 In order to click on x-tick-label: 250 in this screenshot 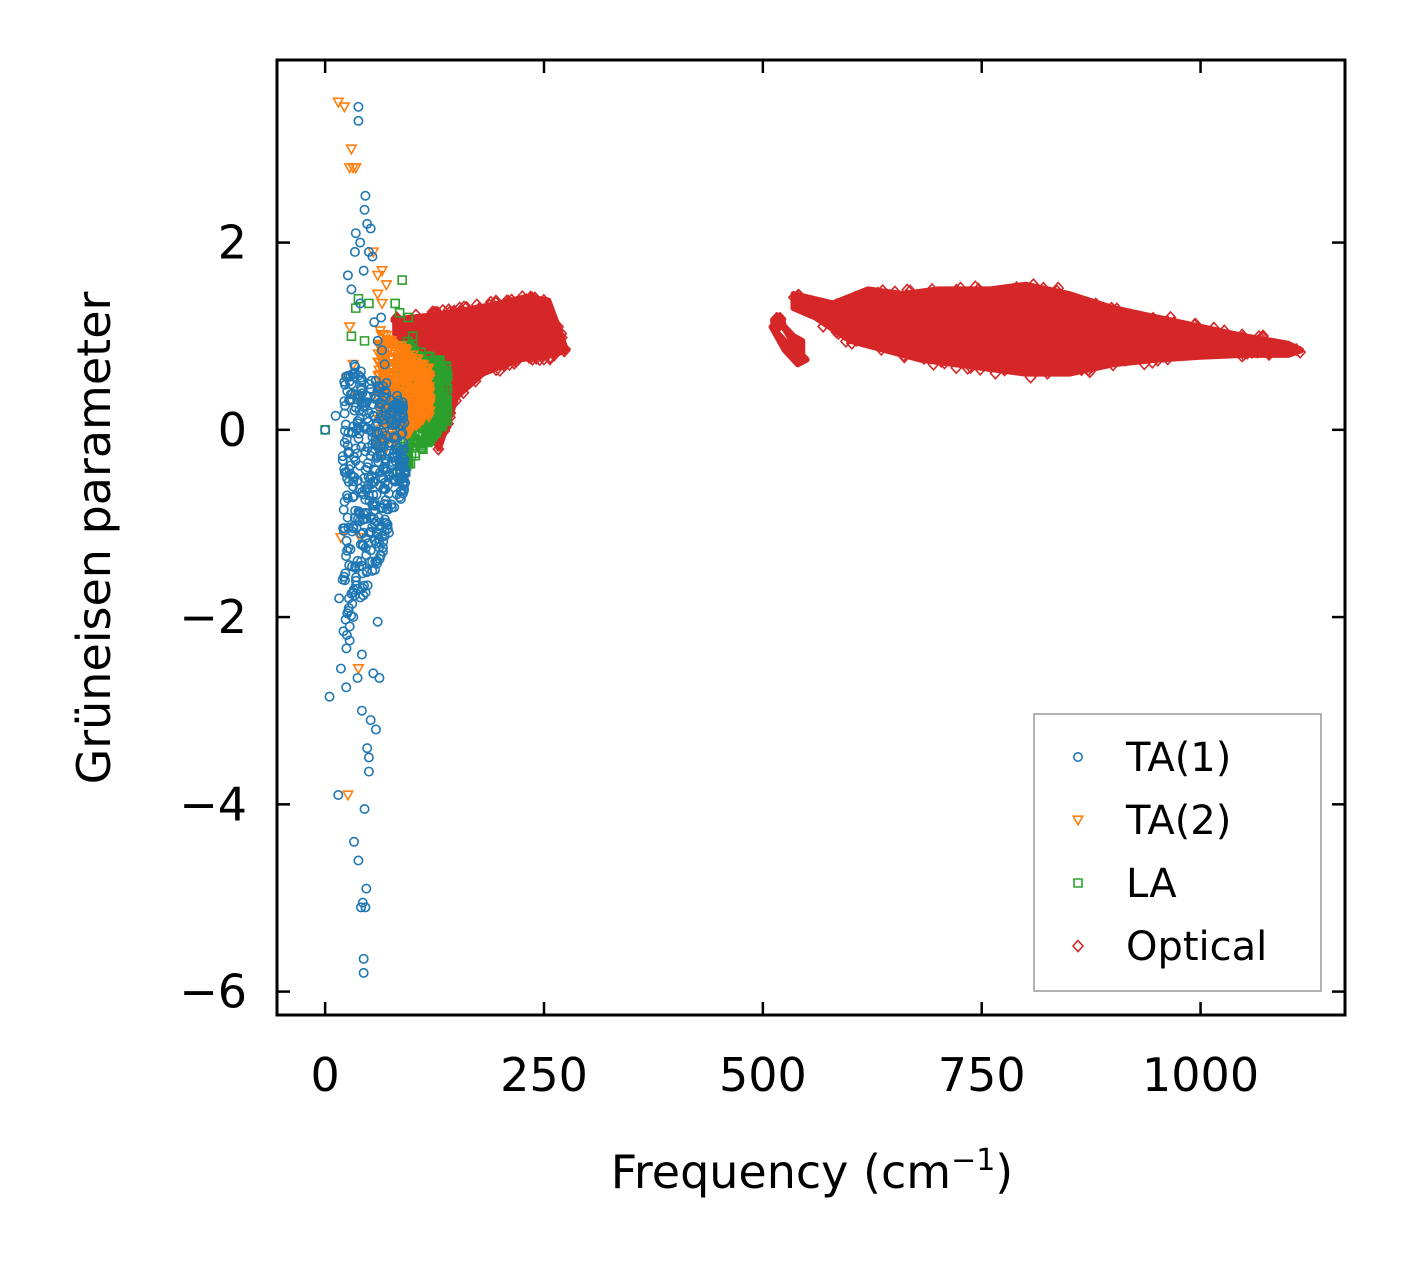, I will do `click(544, 1075)`.